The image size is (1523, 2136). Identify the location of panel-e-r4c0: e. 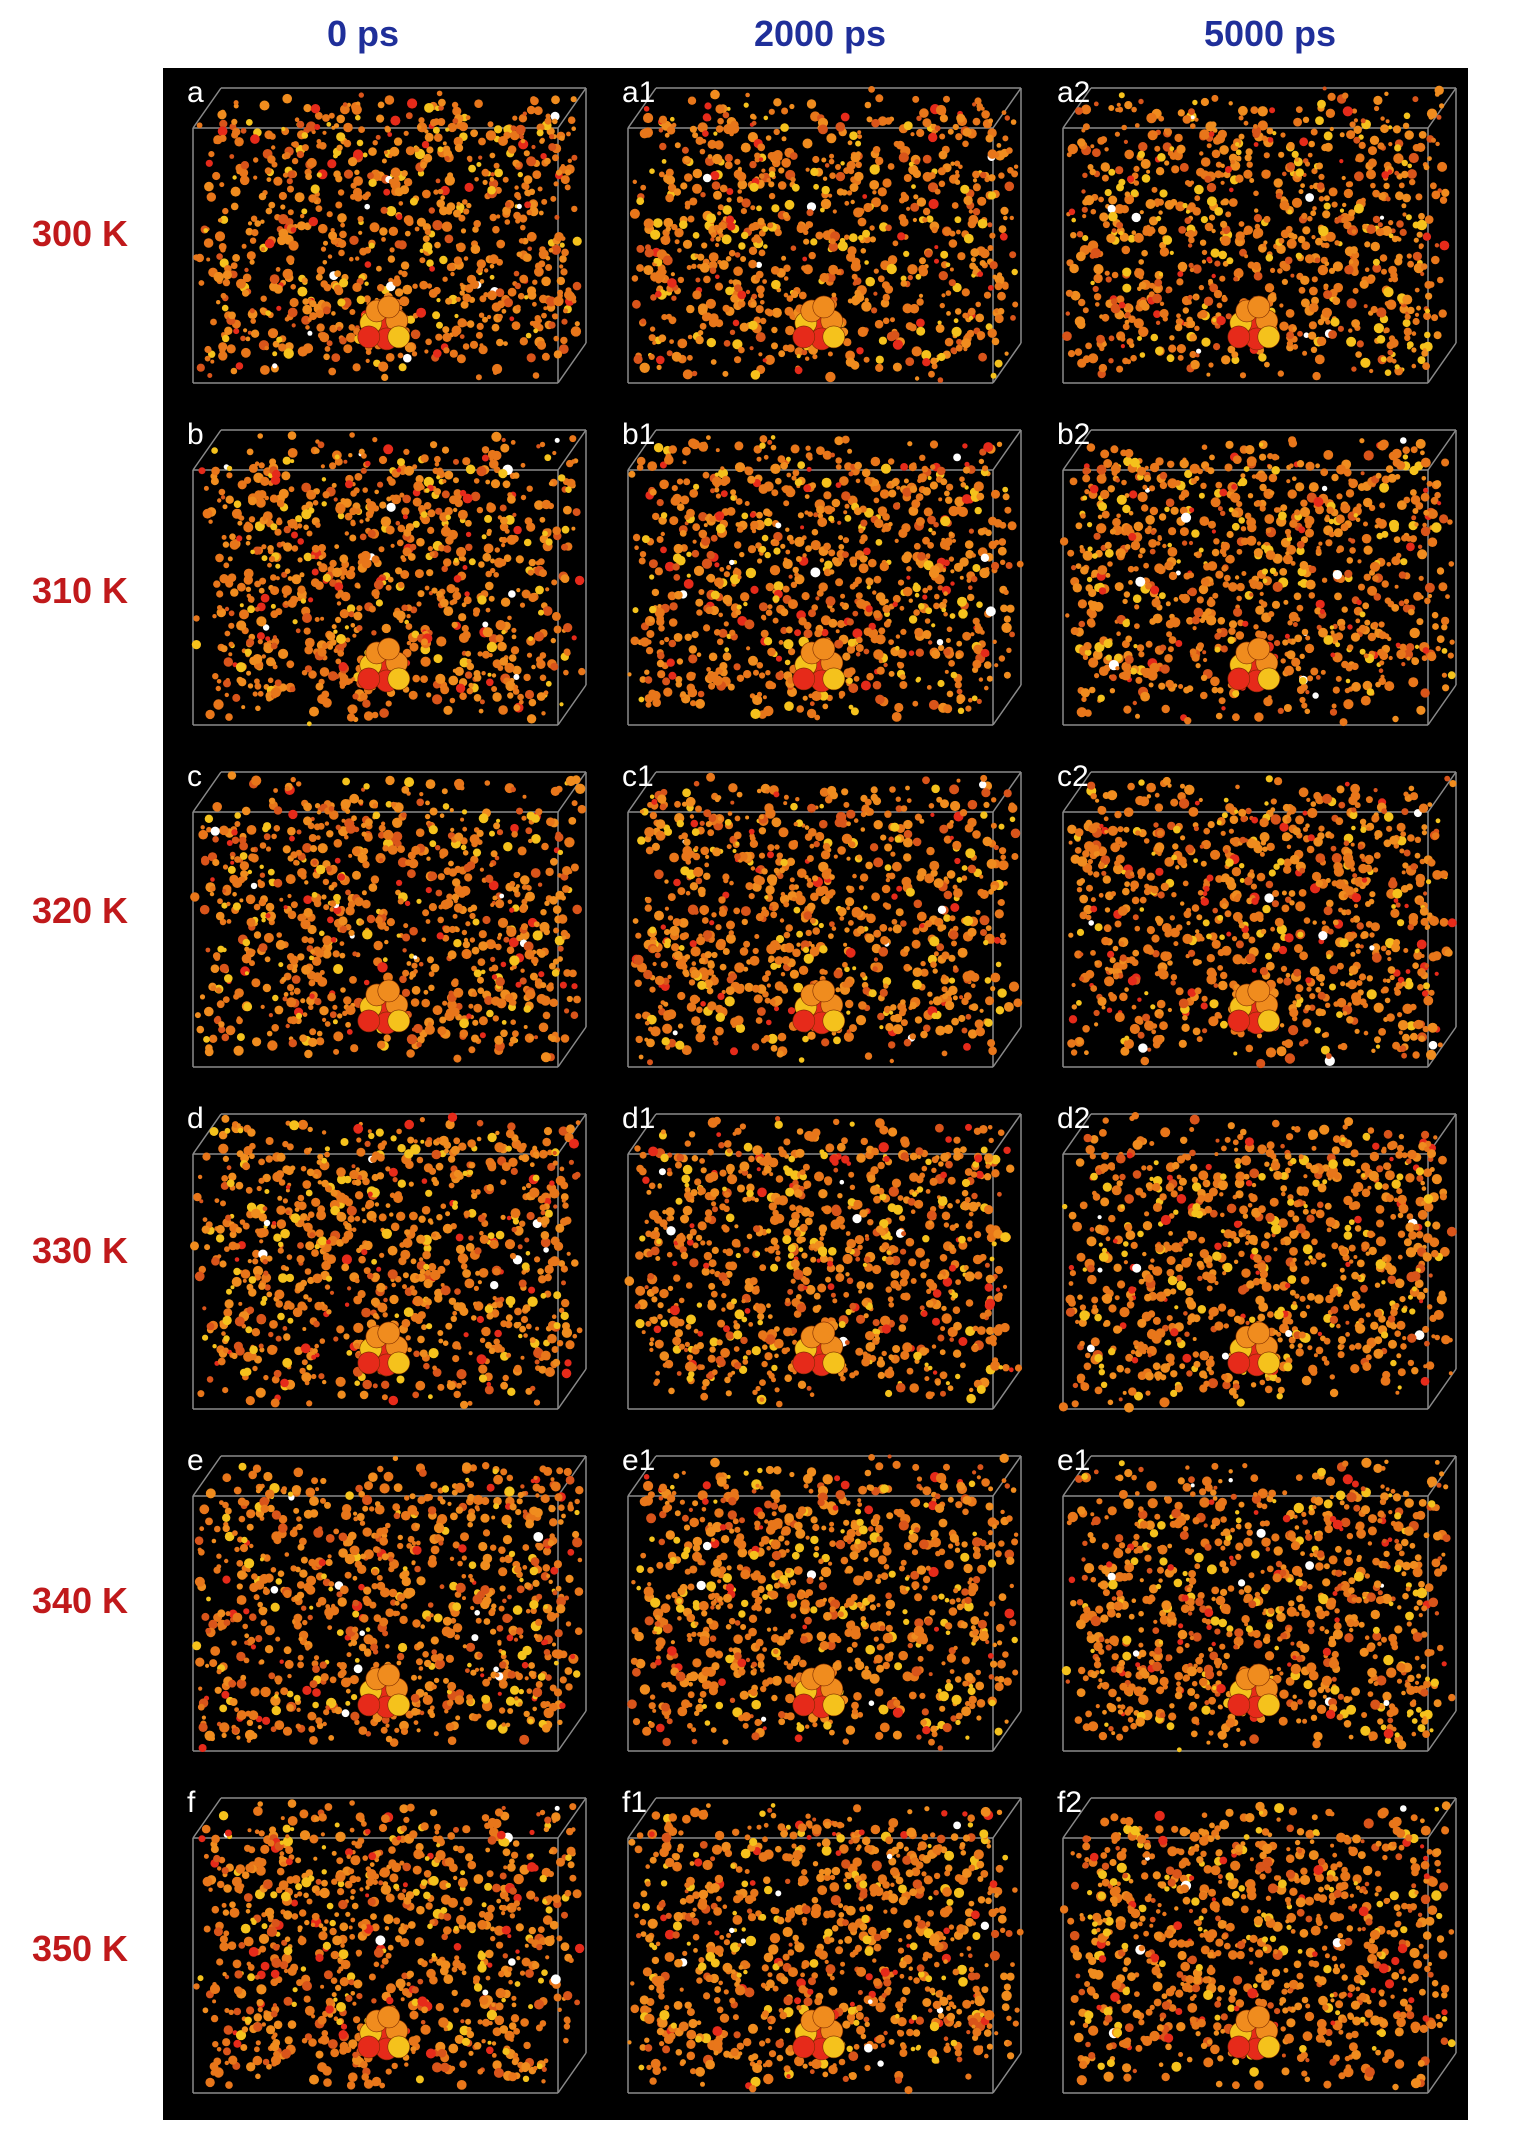
(380, 1607).